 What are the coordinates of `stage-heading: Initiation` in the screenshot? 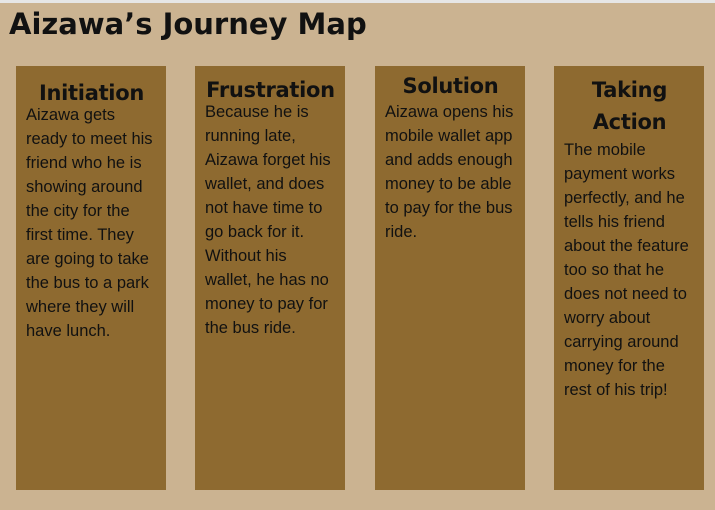 It's located at (91, 93).